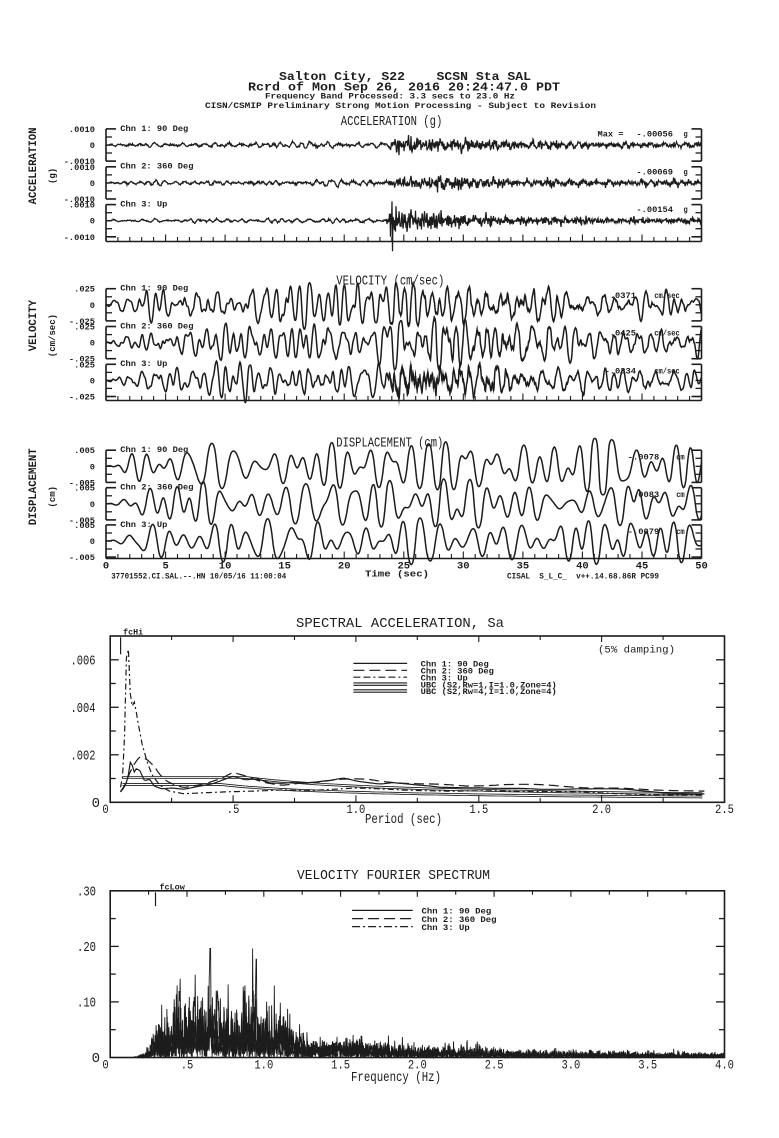  What do you see at coordinates (53, 497) in the screenshot?
I see `svg-text: (cm)` at bounding box center [53, 497].